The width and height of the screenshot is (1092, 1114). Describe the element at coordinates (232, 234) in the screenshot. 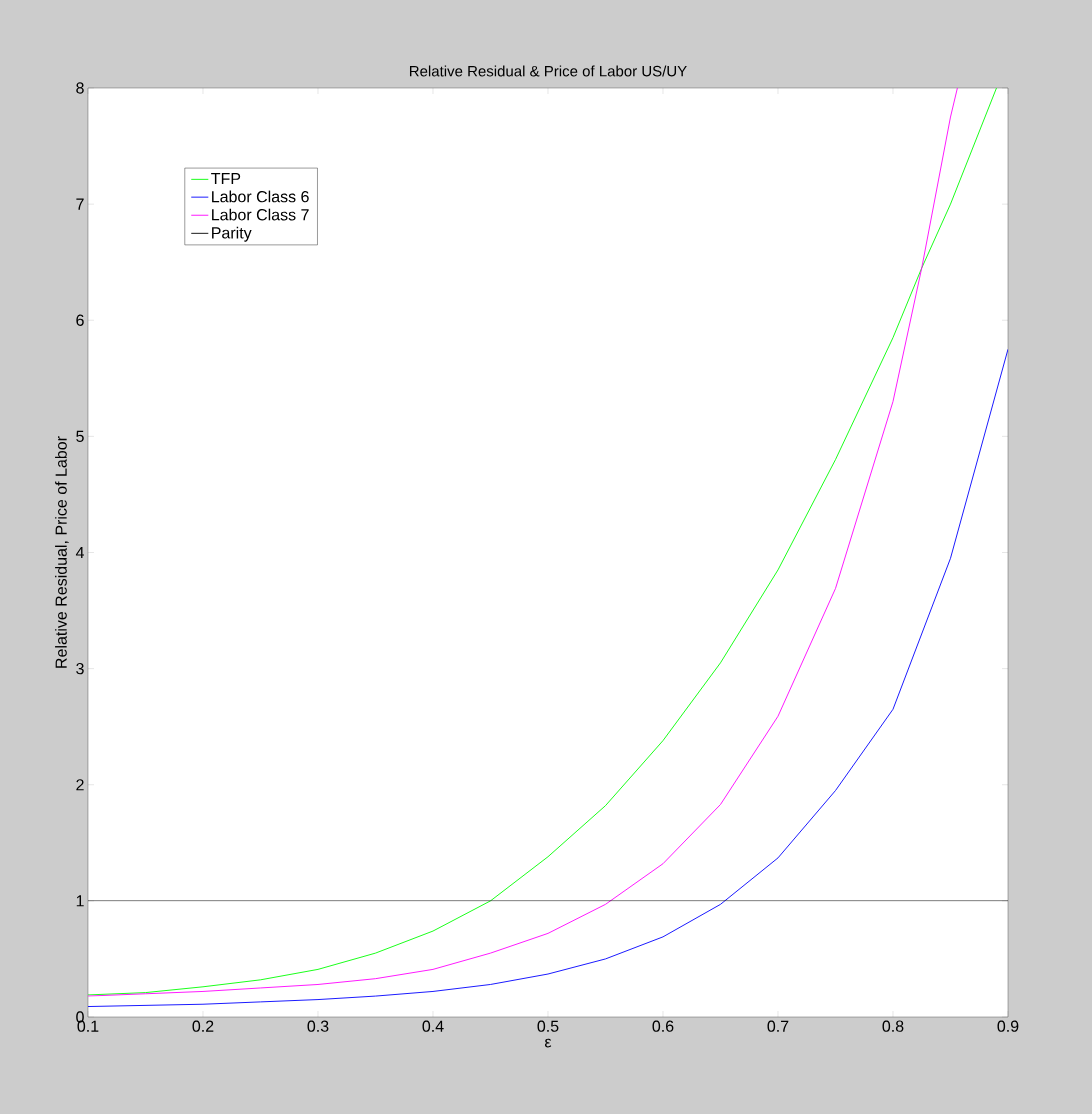

I see `legend-label: Parity` at that location.